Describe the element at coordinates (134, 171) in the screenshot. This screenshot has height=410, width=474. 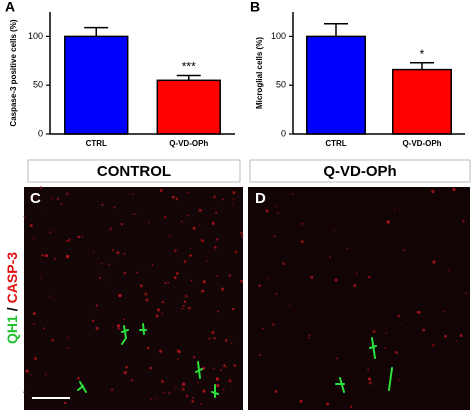
I see `image-header: CONTROL` at that location.